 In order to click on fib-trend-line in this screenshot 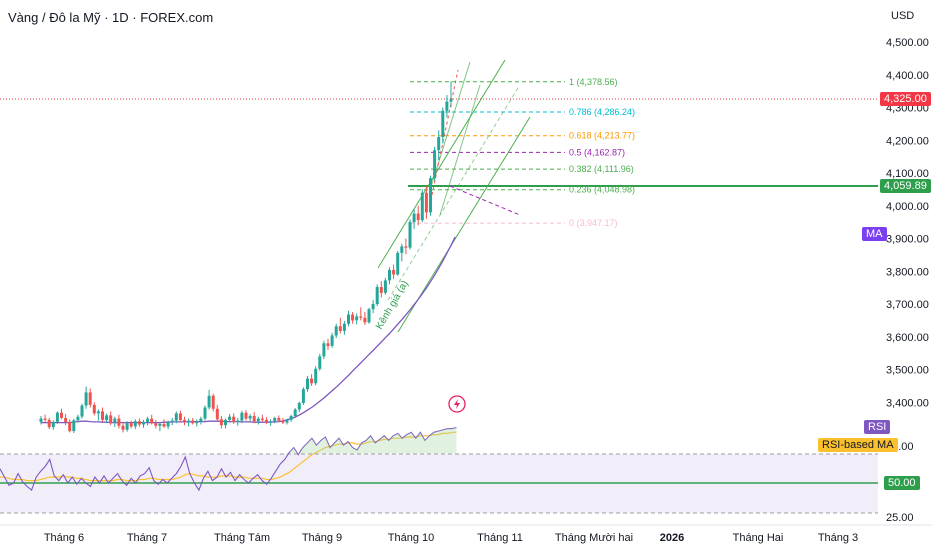, I will do `click(485, 200)`.